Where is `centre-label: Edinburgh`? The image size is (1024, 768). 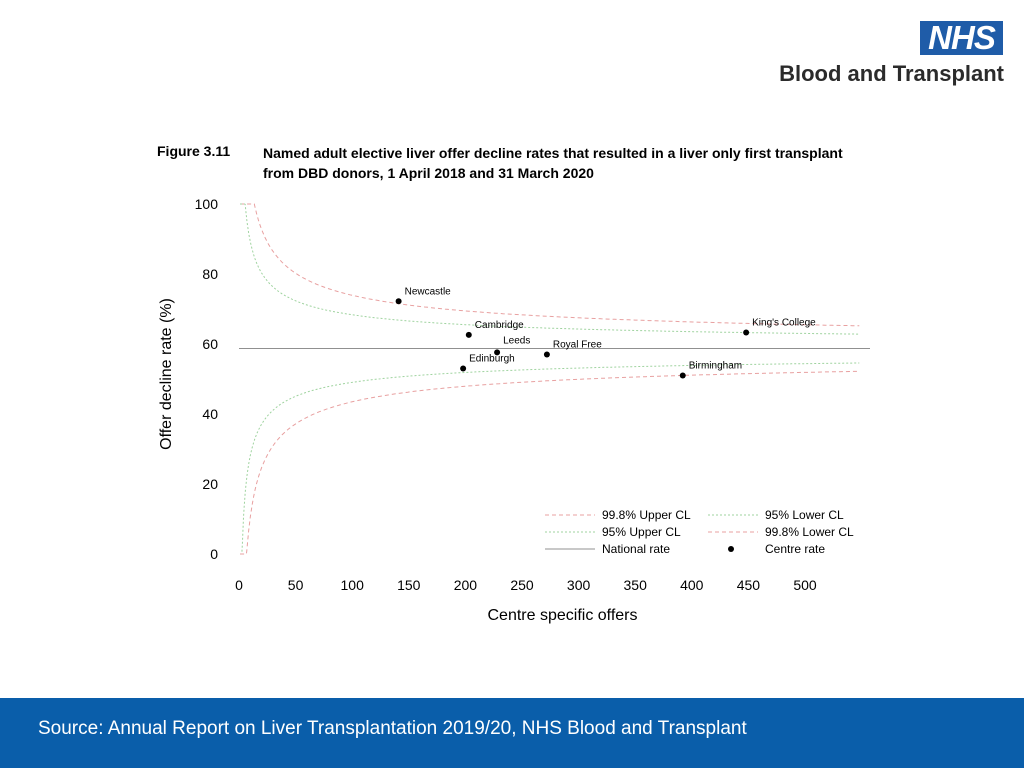 centre-label: Edinburgh is located at coordinates (492, 359).